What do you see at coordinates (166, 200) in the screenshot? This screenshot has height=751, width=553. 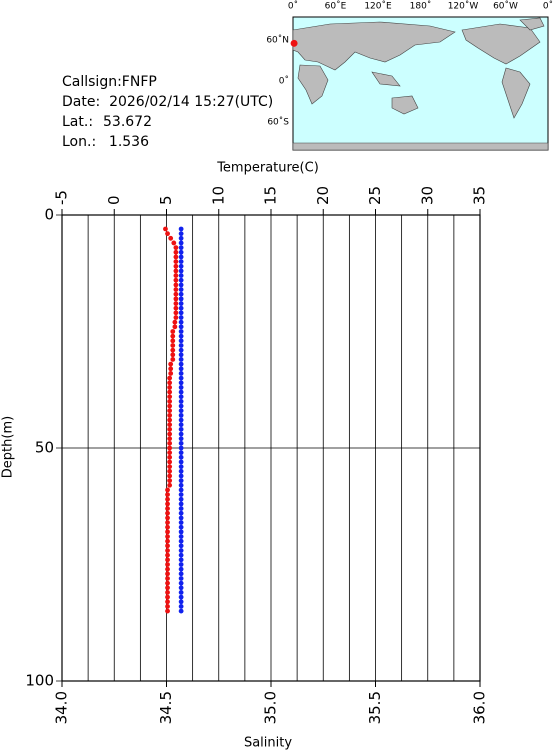 I see `x-tick-label: 5` at bounding box center [166, 200].